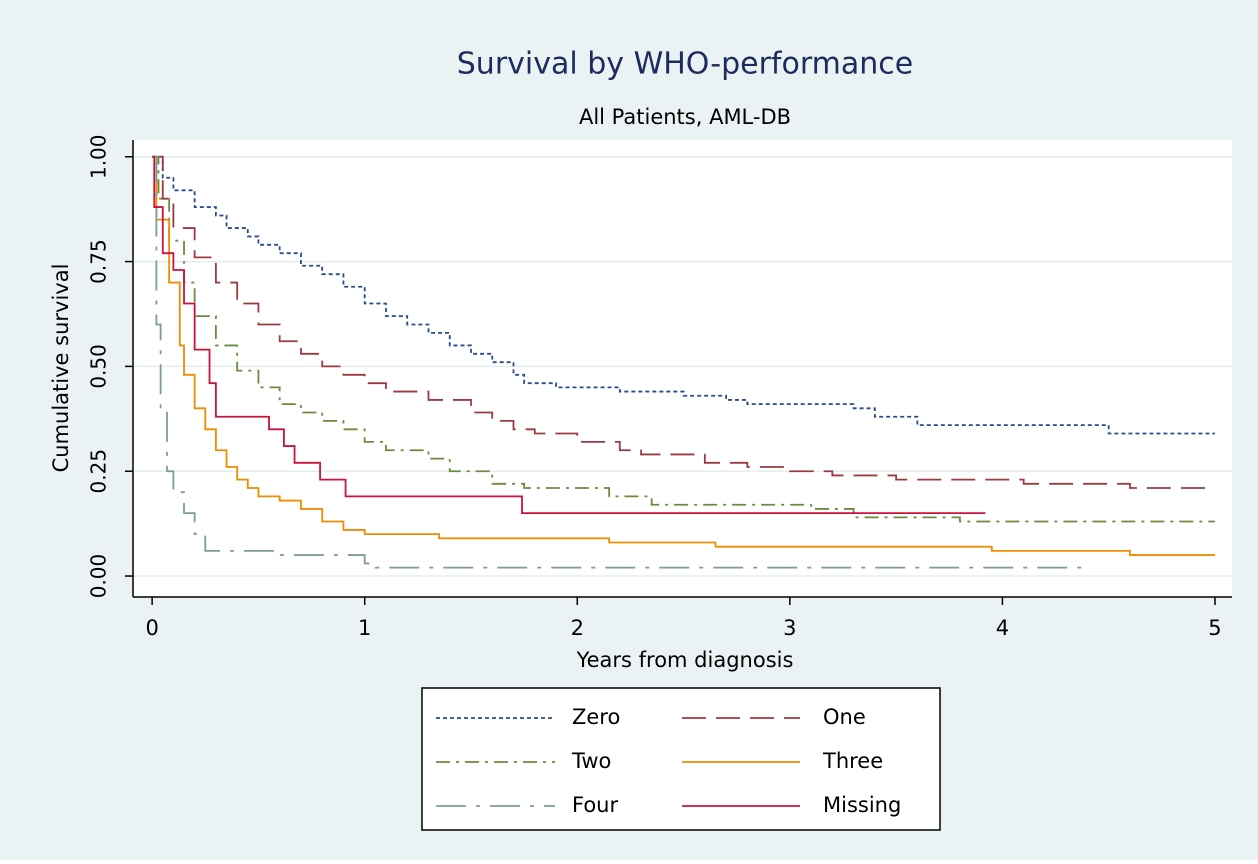 This screenshot has height=864, width=1258. Describe the element at coordinates (99, 366) in the screenshot. I see `y-tick-label: 0.50` at that location.